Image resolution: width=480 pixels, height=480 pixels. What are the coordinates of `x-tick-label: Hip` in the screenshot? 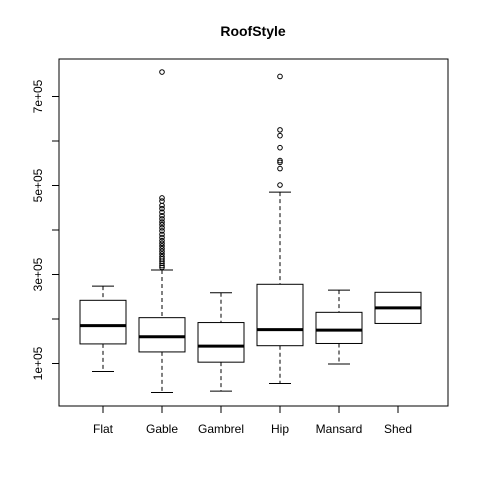 It's located at (280, 429).